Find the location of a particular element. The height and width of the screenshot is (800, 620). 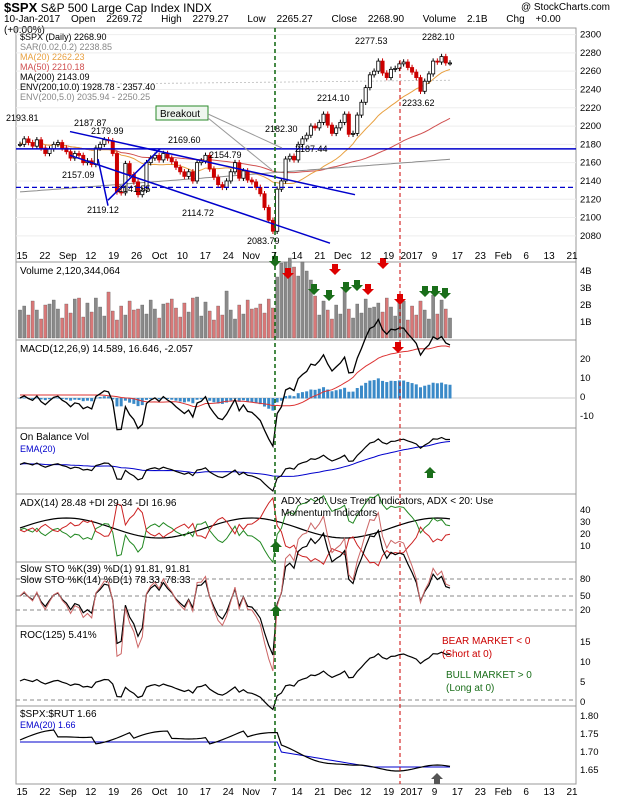

x-tick-label: 24 is located at coordinates (229, 256).